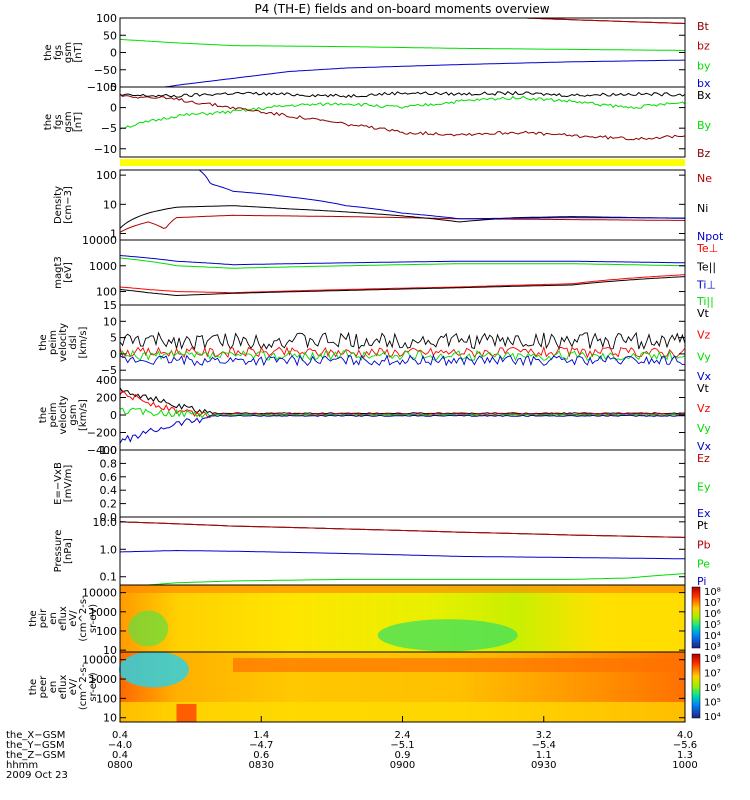 The height and width of the screenshot is (800, 750). I want to click on x-annotation-value: −5.6, so click(685, 745).